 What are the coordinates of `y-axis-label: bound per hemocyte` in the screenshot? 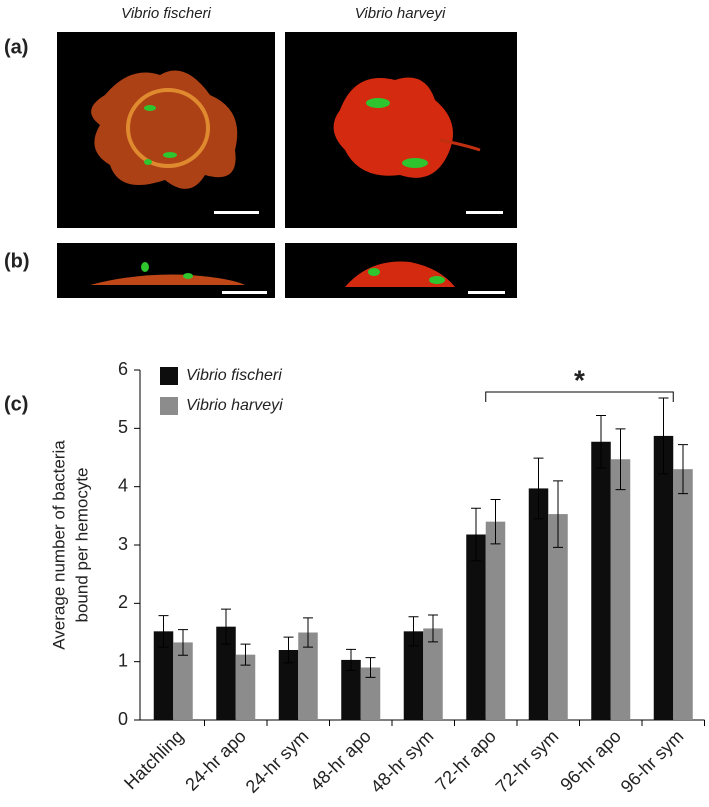 It's located at (81, 545).